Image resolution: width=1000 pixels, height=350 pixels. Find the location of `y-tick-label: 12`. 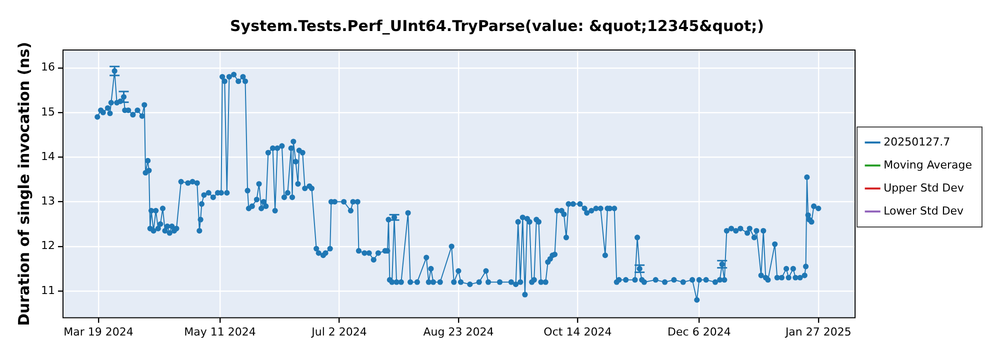

y-tick-label: 12 is located at coordinates (47, 245).